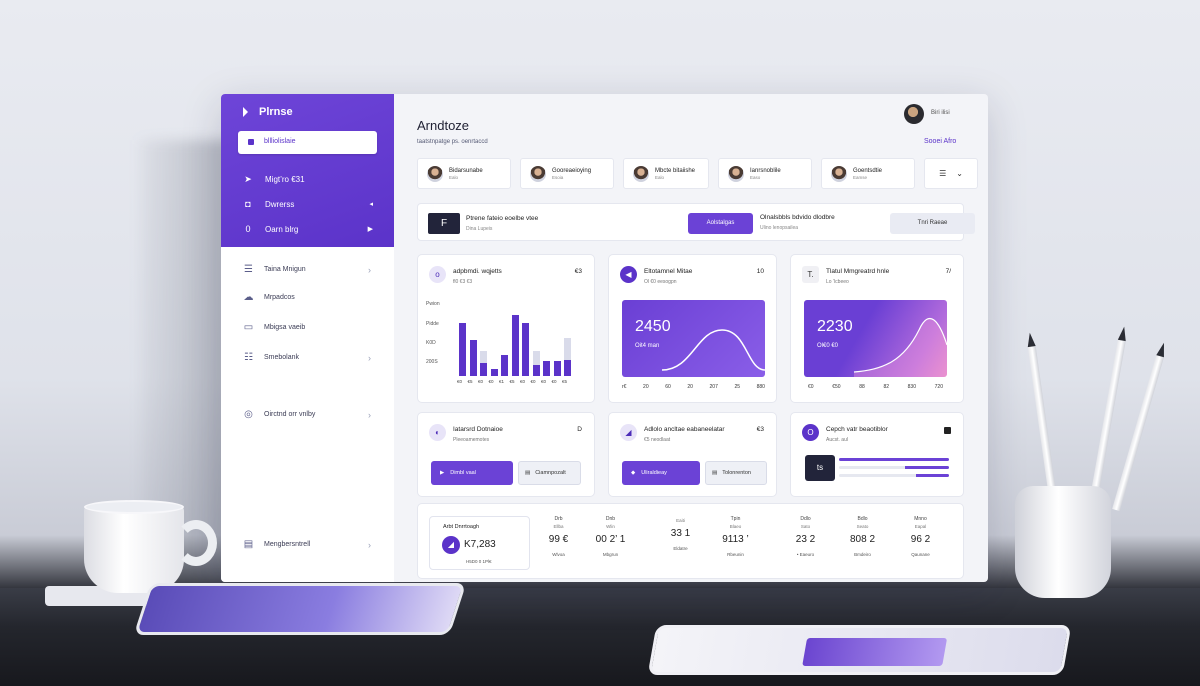 The width and height of the screenshot is (1200, 686). What do you see at coordinates (558, 526) in the screenshot?
I see `stat-sub: Ellba` at bounding box center [558, 526].